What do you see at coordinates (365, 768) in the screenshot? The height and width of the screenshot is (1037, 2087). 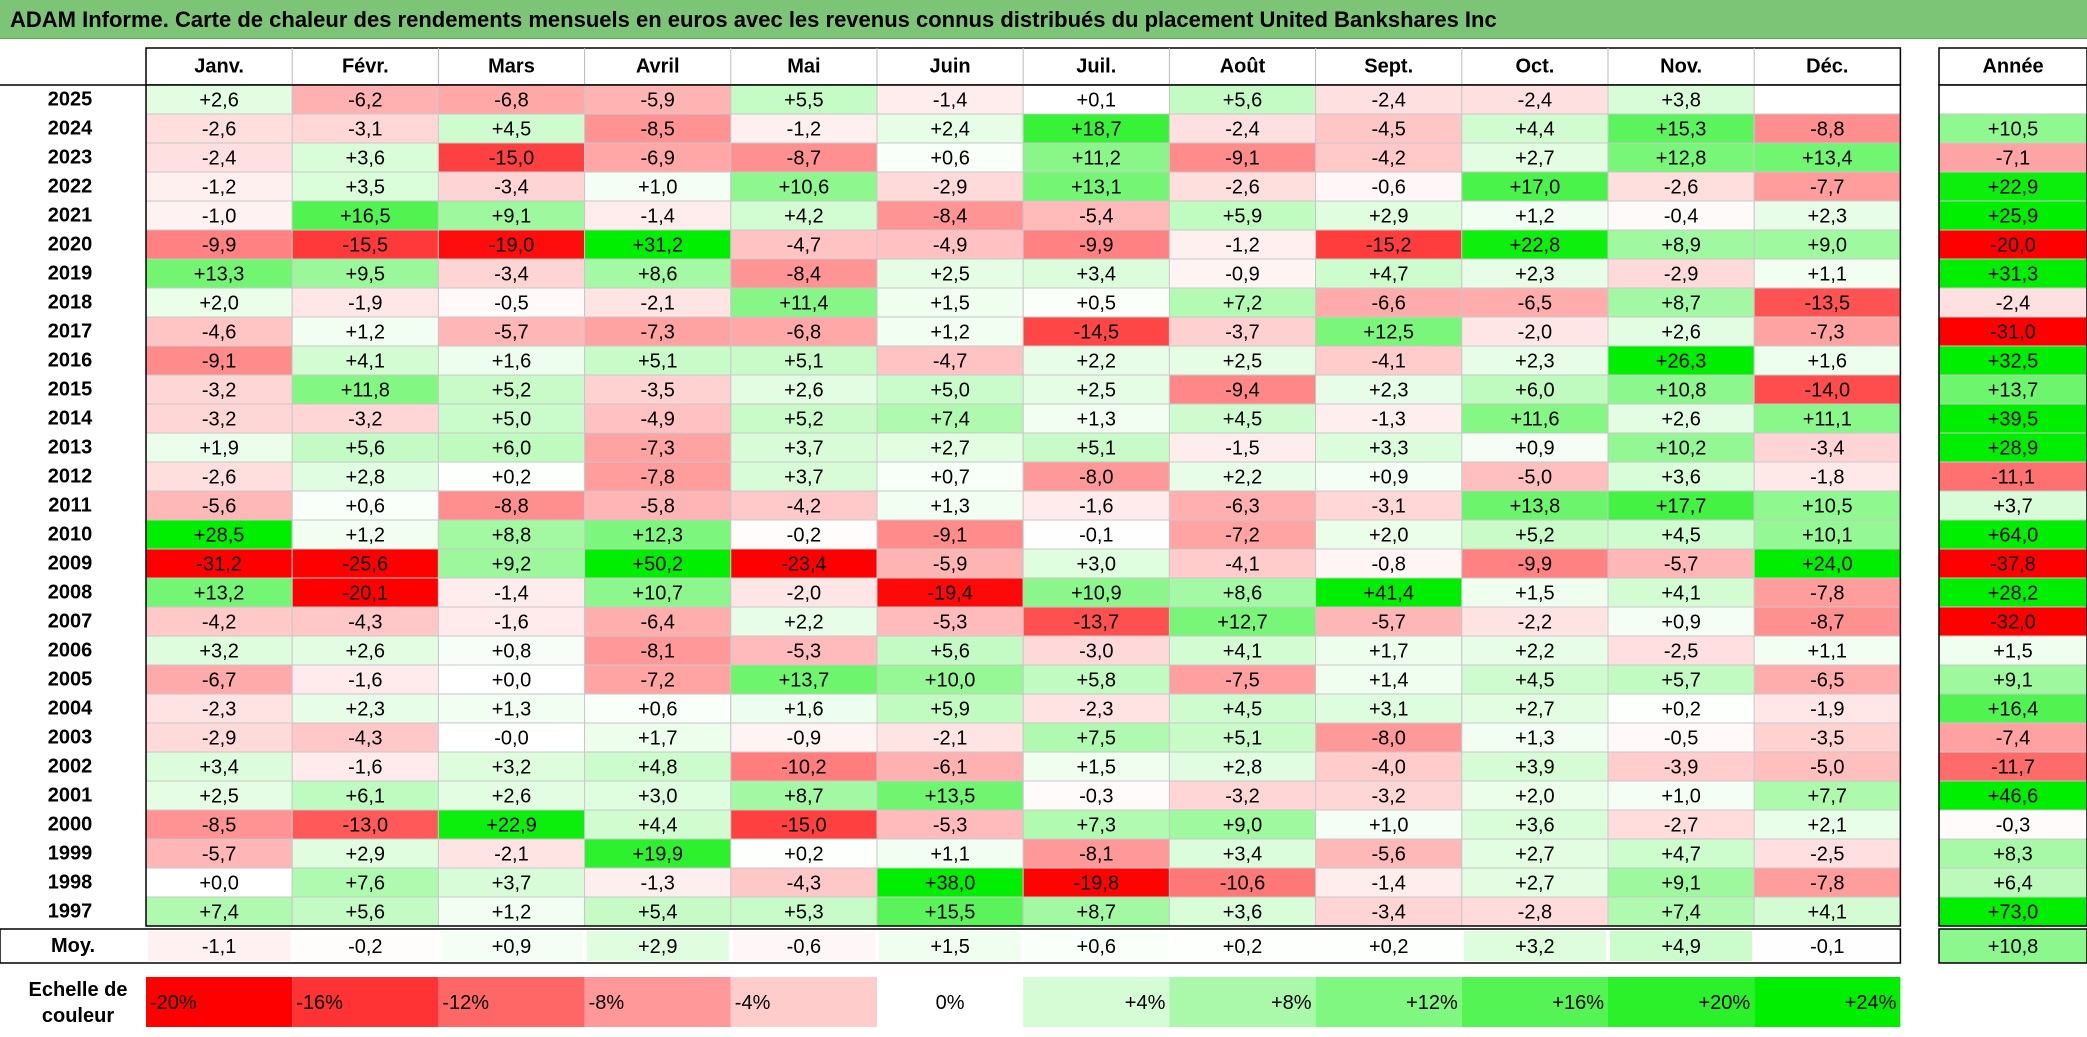 I see `cell-value: -1,6` at bounding box center [365, 768].